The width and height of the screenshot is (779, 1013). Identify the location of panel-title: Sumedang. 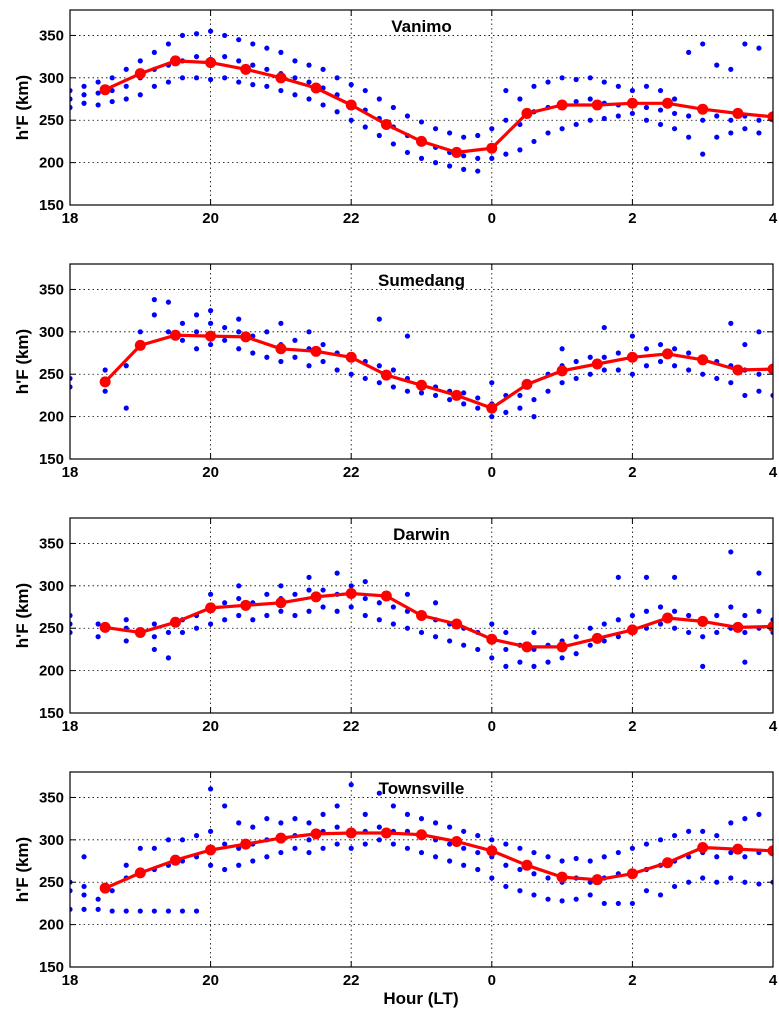
(421, 280).